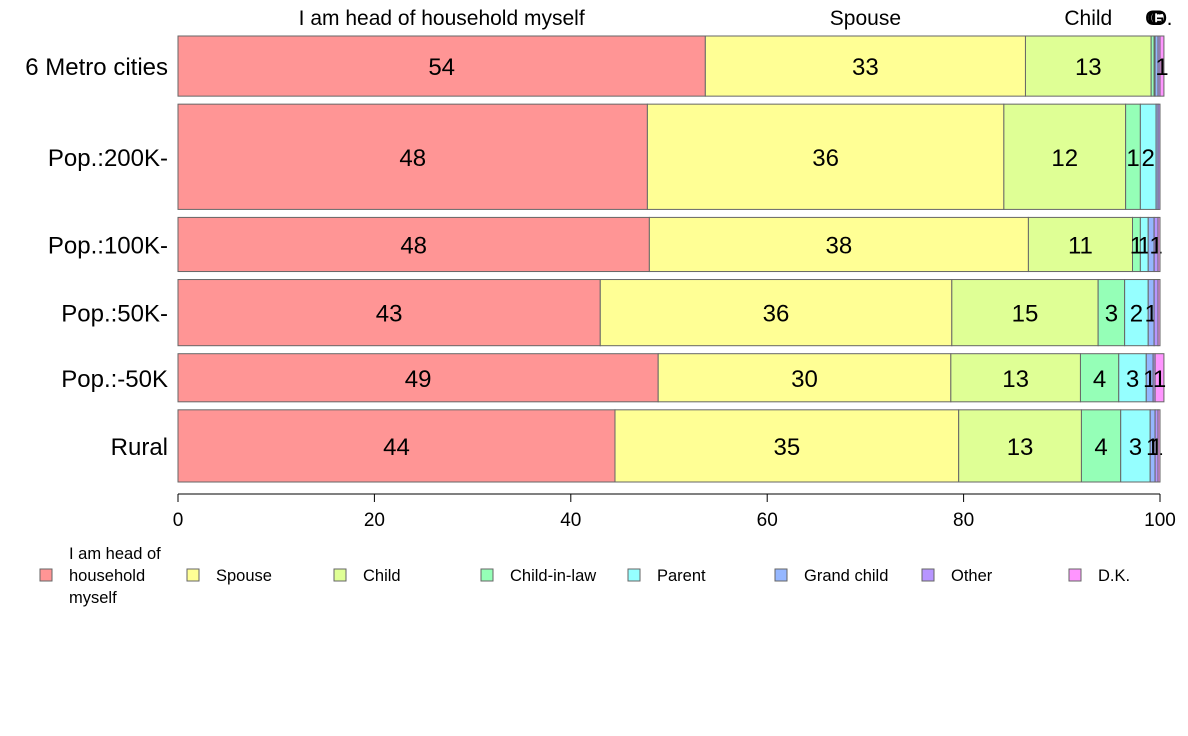 The width and height of the screenshot is (1188, 736). I want to click on series-top-label: Child, so click(1088, 18).